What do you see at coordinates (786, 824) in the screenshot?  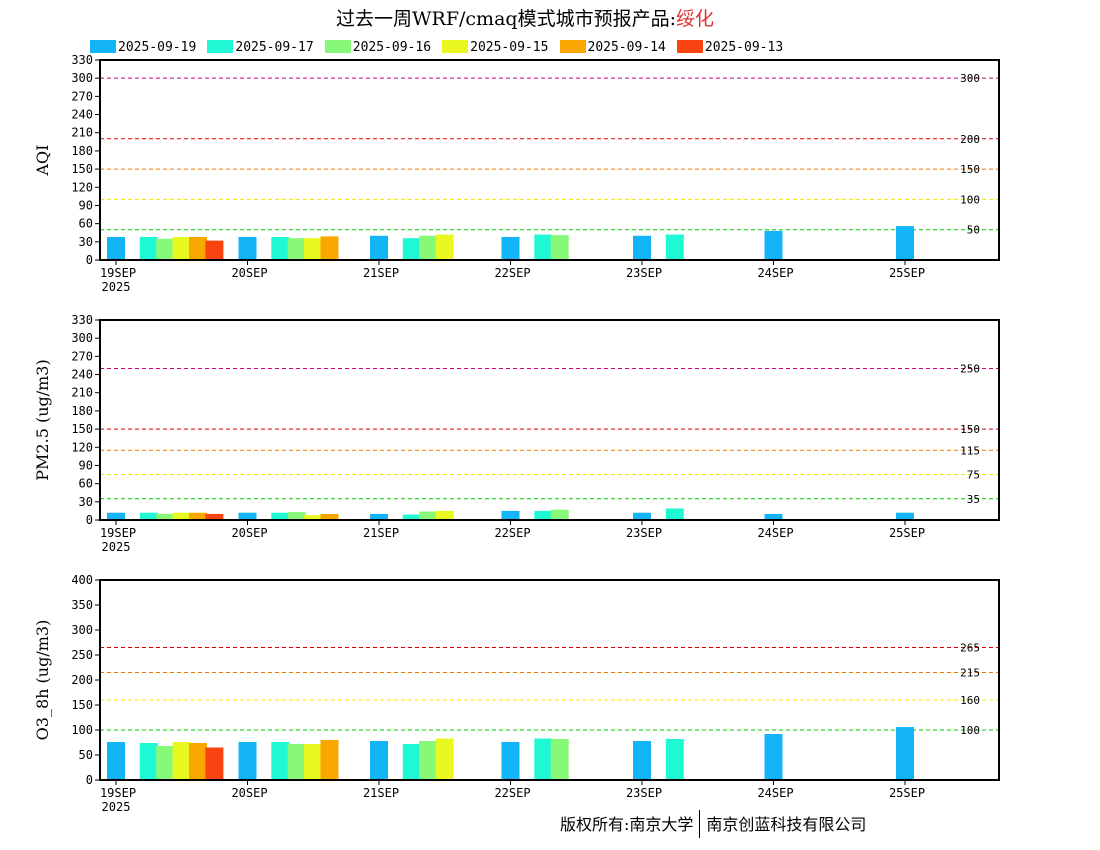 I see `copyright-company: 南京创蓝科技有限公司` at bounding box center [786, 824].